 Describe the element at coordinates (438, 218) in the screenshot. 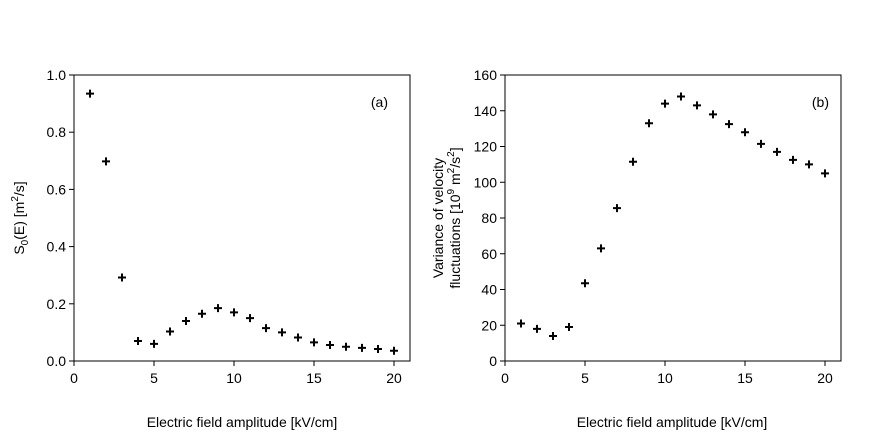

I see `panel-b-y-axis-label-line1: Variance of velocity` at that location.